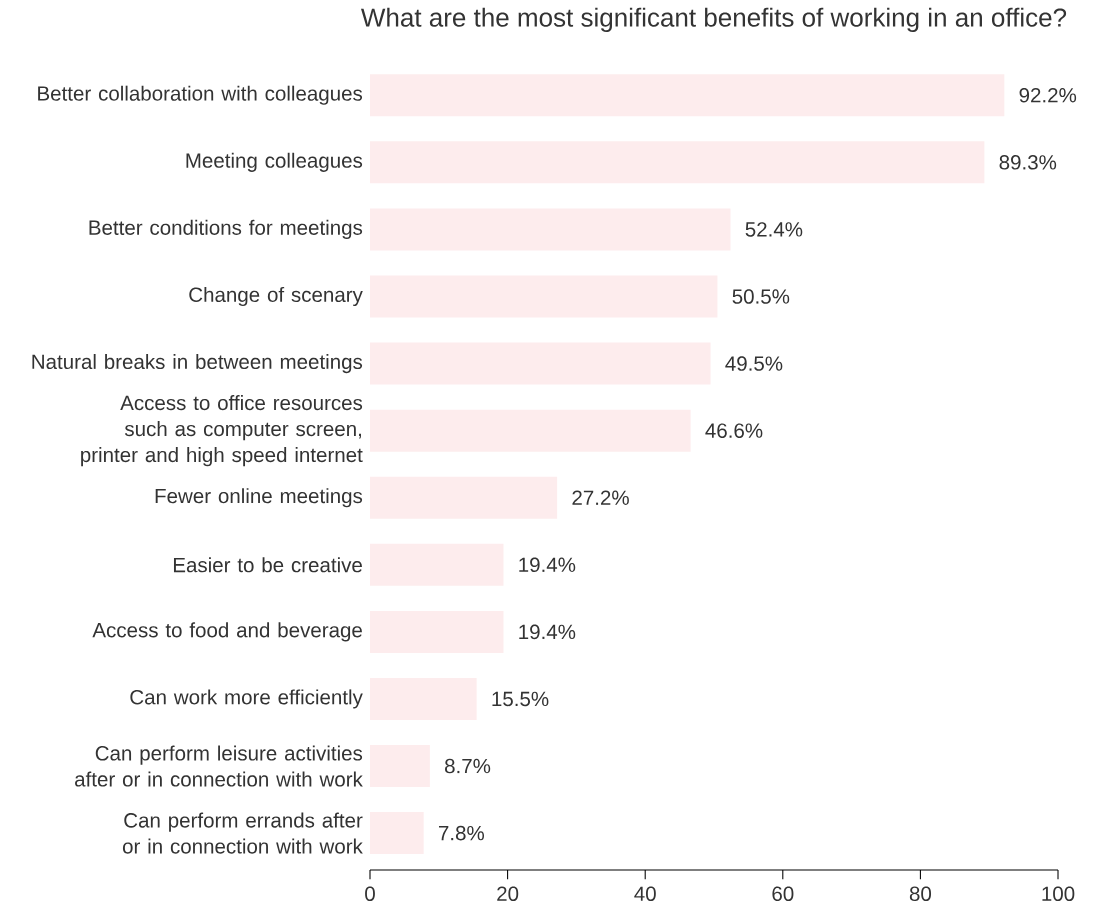 This screenshot has width=1098, height=902. I want to click on y-tick-label: Can perform errands after or in connection with work, so click(242, 833).